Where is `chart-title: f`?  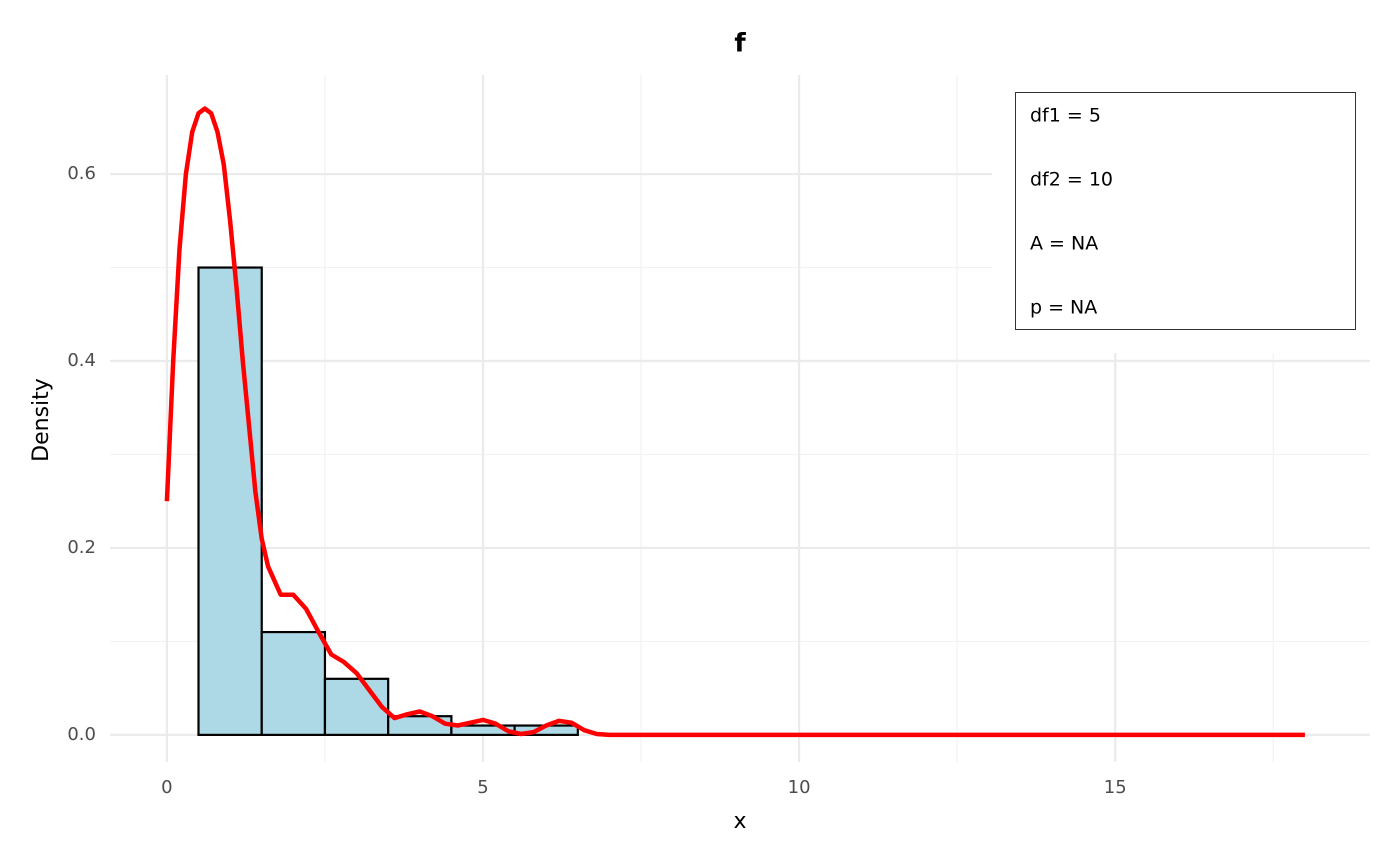
chart-title: f is located at coordinates (740, 44).